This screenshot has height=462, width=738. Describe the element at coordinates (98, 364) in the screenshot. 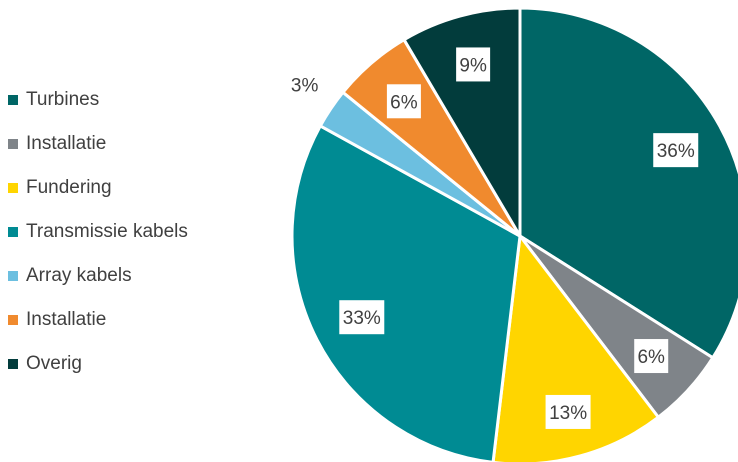

I see `legend-item: Overig` at that location.